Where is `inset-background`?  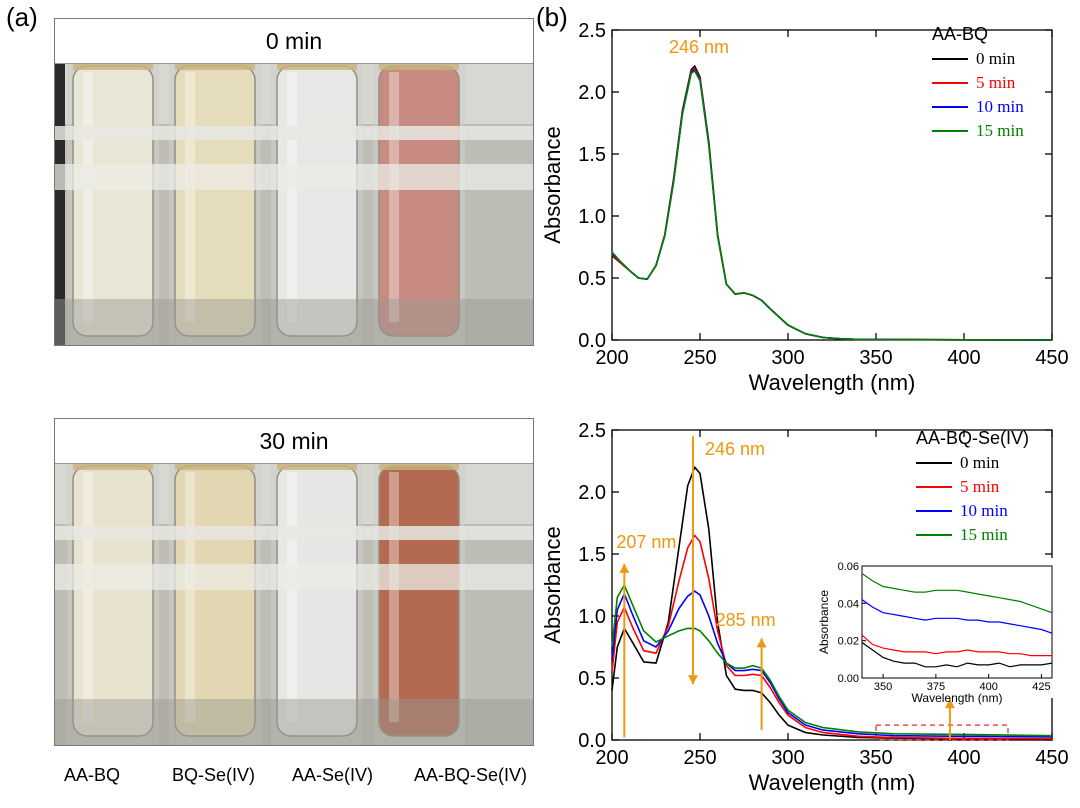
inset-background is located at coordinates (958, 628).